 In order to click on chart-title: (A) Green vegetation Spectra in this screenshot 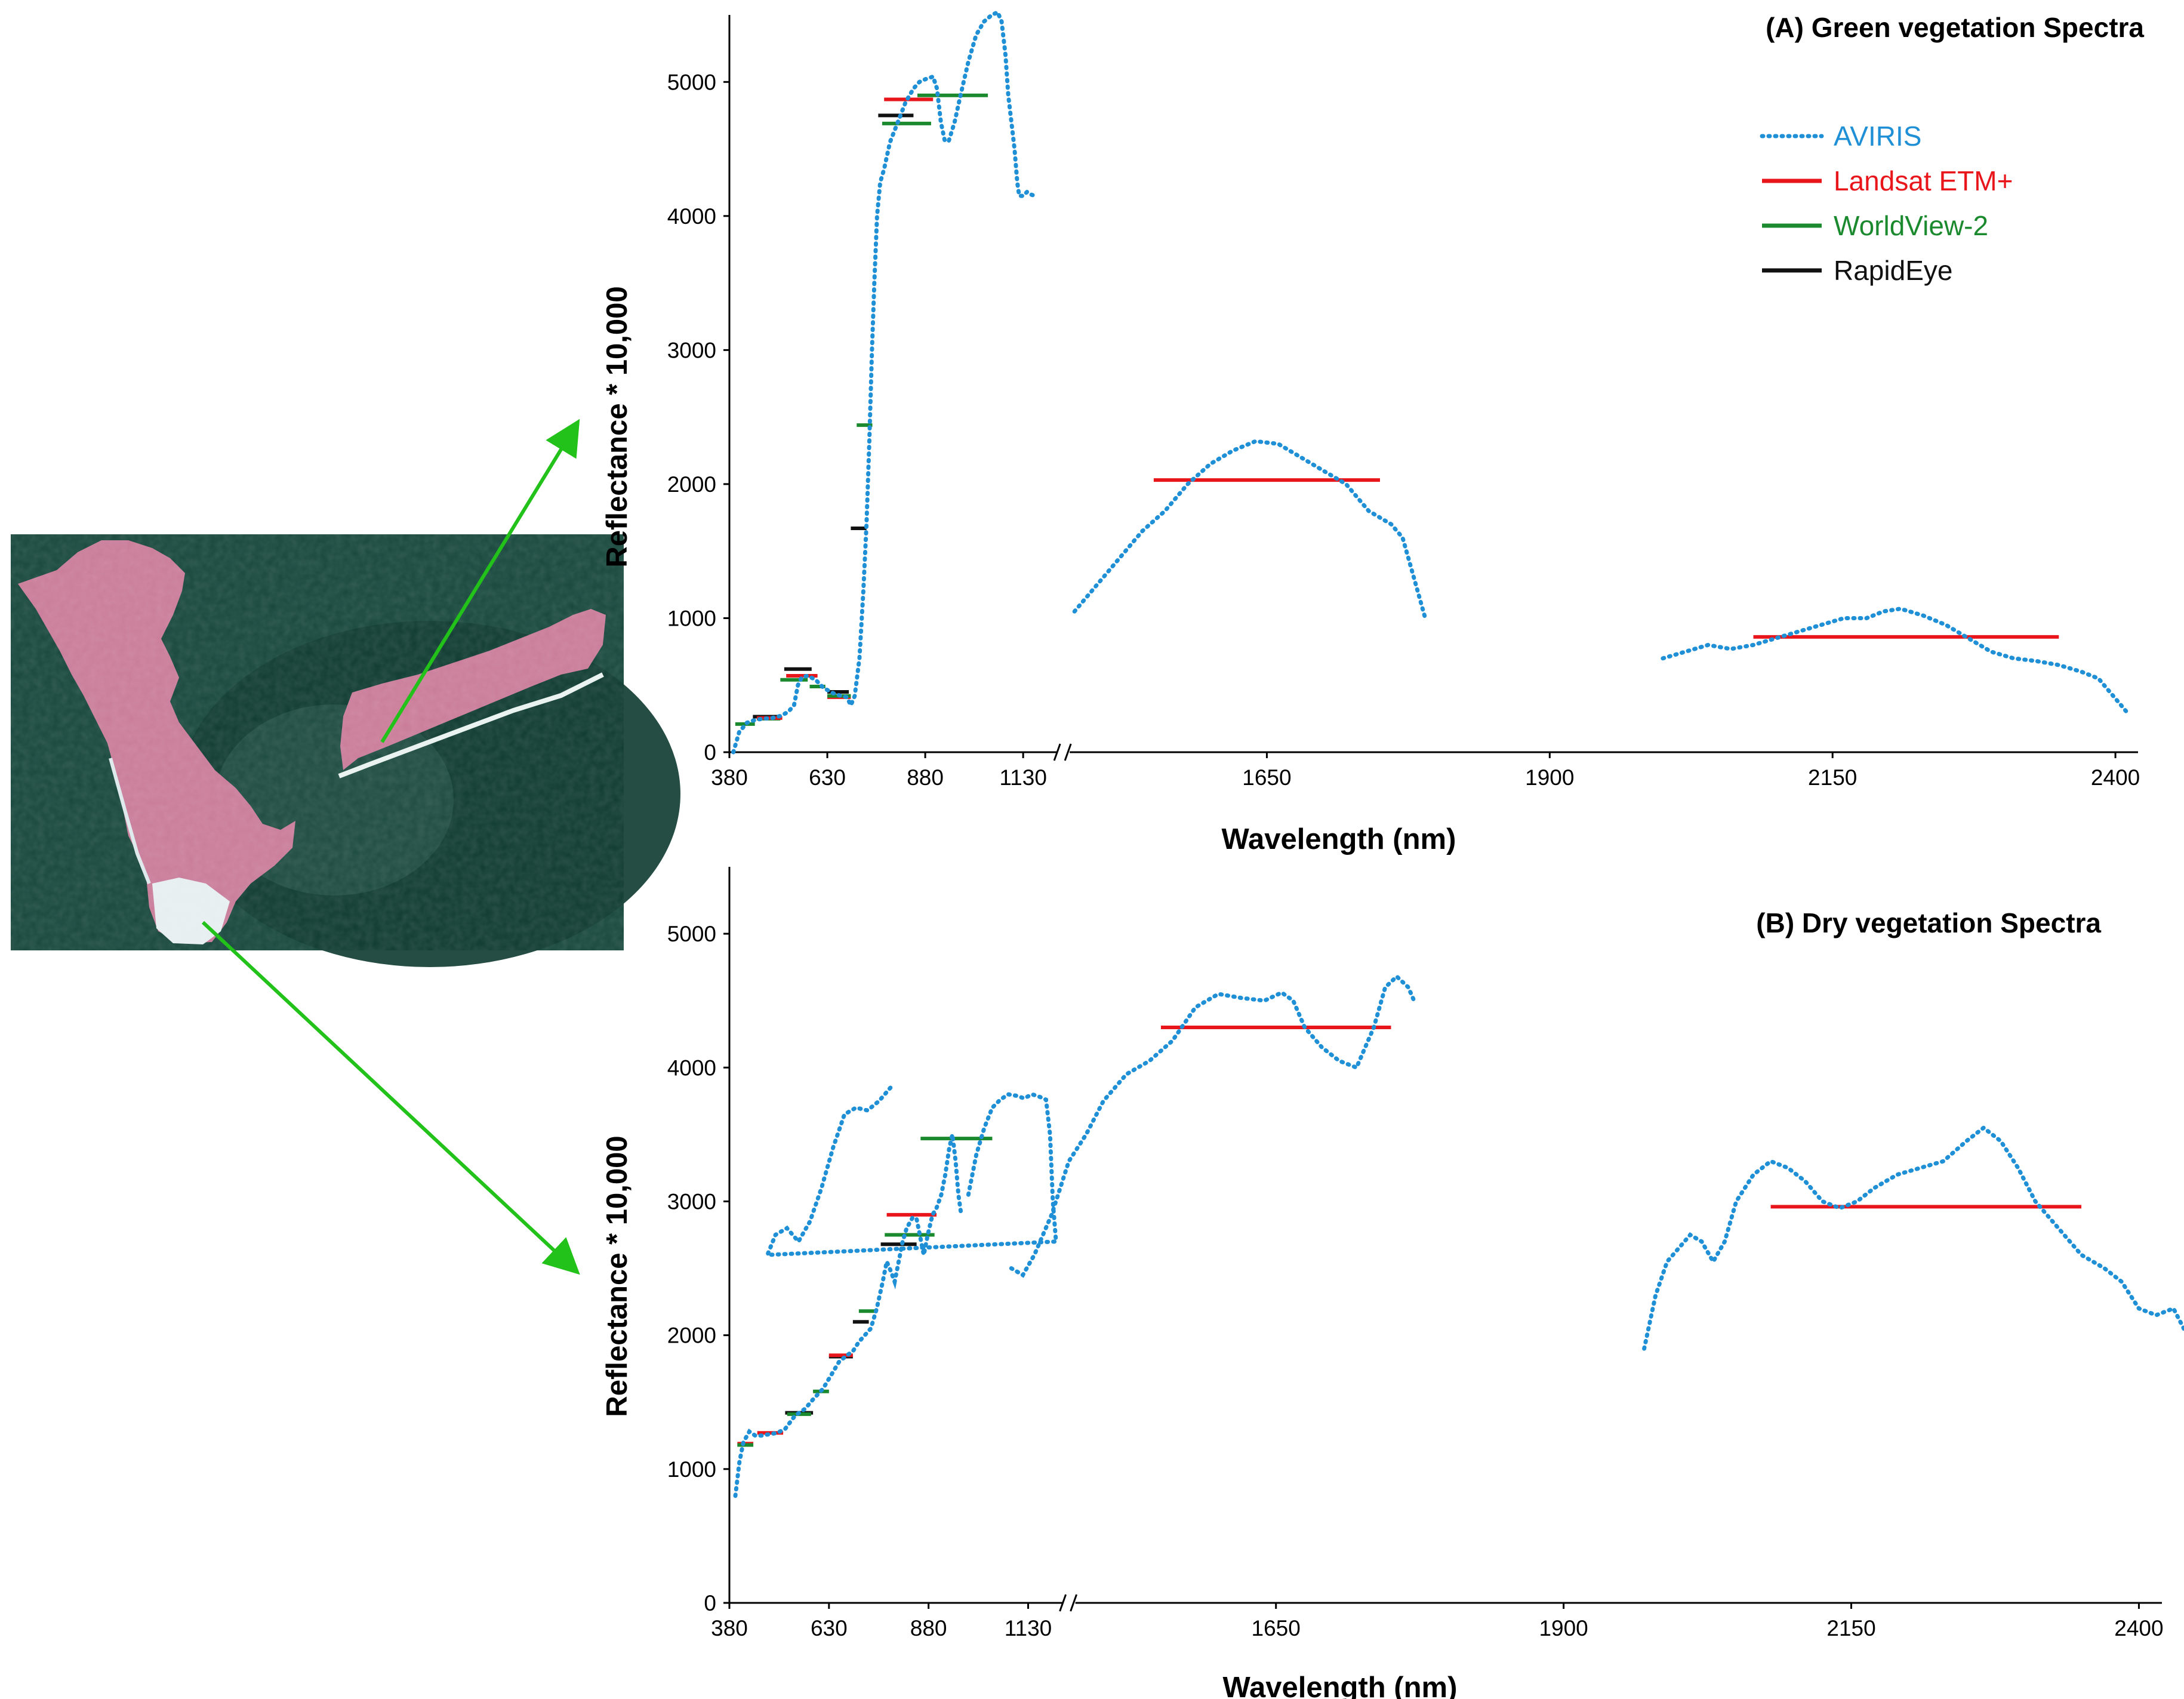, I will do `click(1955, 28)`.